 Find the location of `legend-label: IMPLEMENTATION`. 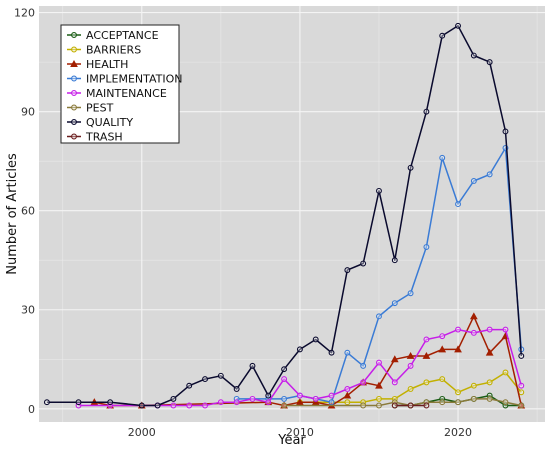

legend-label: IMPLEMENTATION is located at coordinates (134, 79).